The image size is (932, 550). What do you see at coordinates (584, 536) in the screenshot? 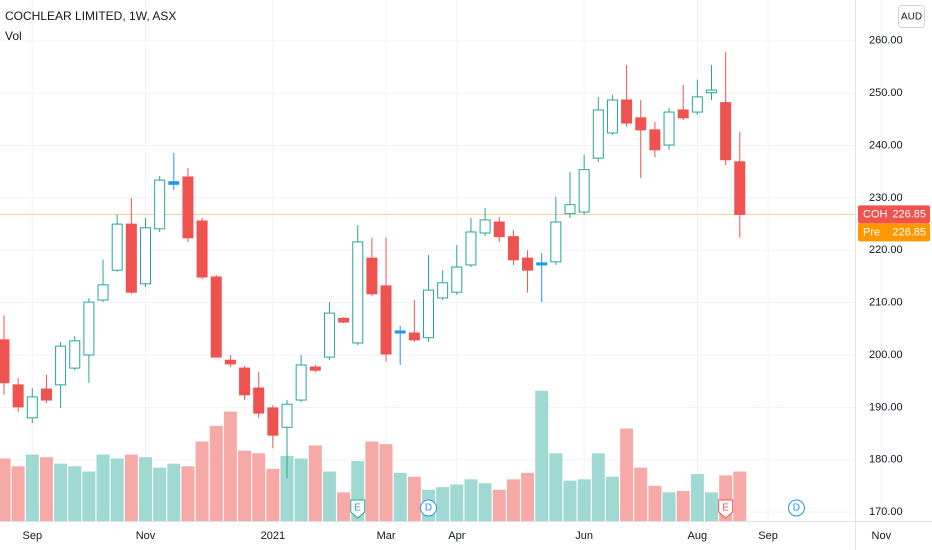
I see `x-tick-label: Jun` at bounding box center [584, 536].